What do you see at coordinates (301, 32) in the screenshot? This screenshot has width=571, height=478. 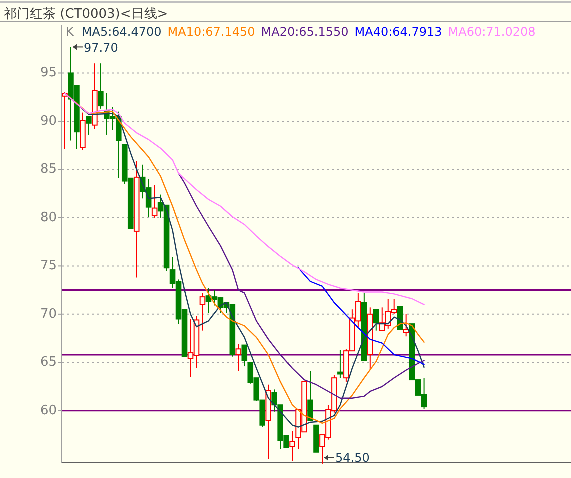 I see `legend: K MA5:64.4700 MA10:67.1450 MA20:65.1550 MA40:64.7913 MA60:71.0208` at bounding box center [301, 32].